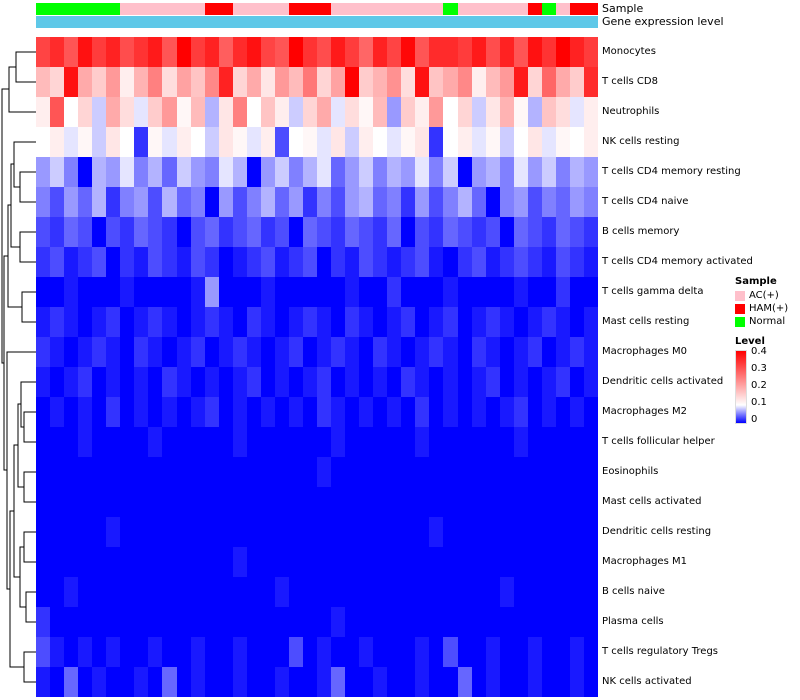 This screenshot has height=700, width=800. I want to click on legend-sample-items: AC(+) HAM(+) Normal, so click(767, 309).